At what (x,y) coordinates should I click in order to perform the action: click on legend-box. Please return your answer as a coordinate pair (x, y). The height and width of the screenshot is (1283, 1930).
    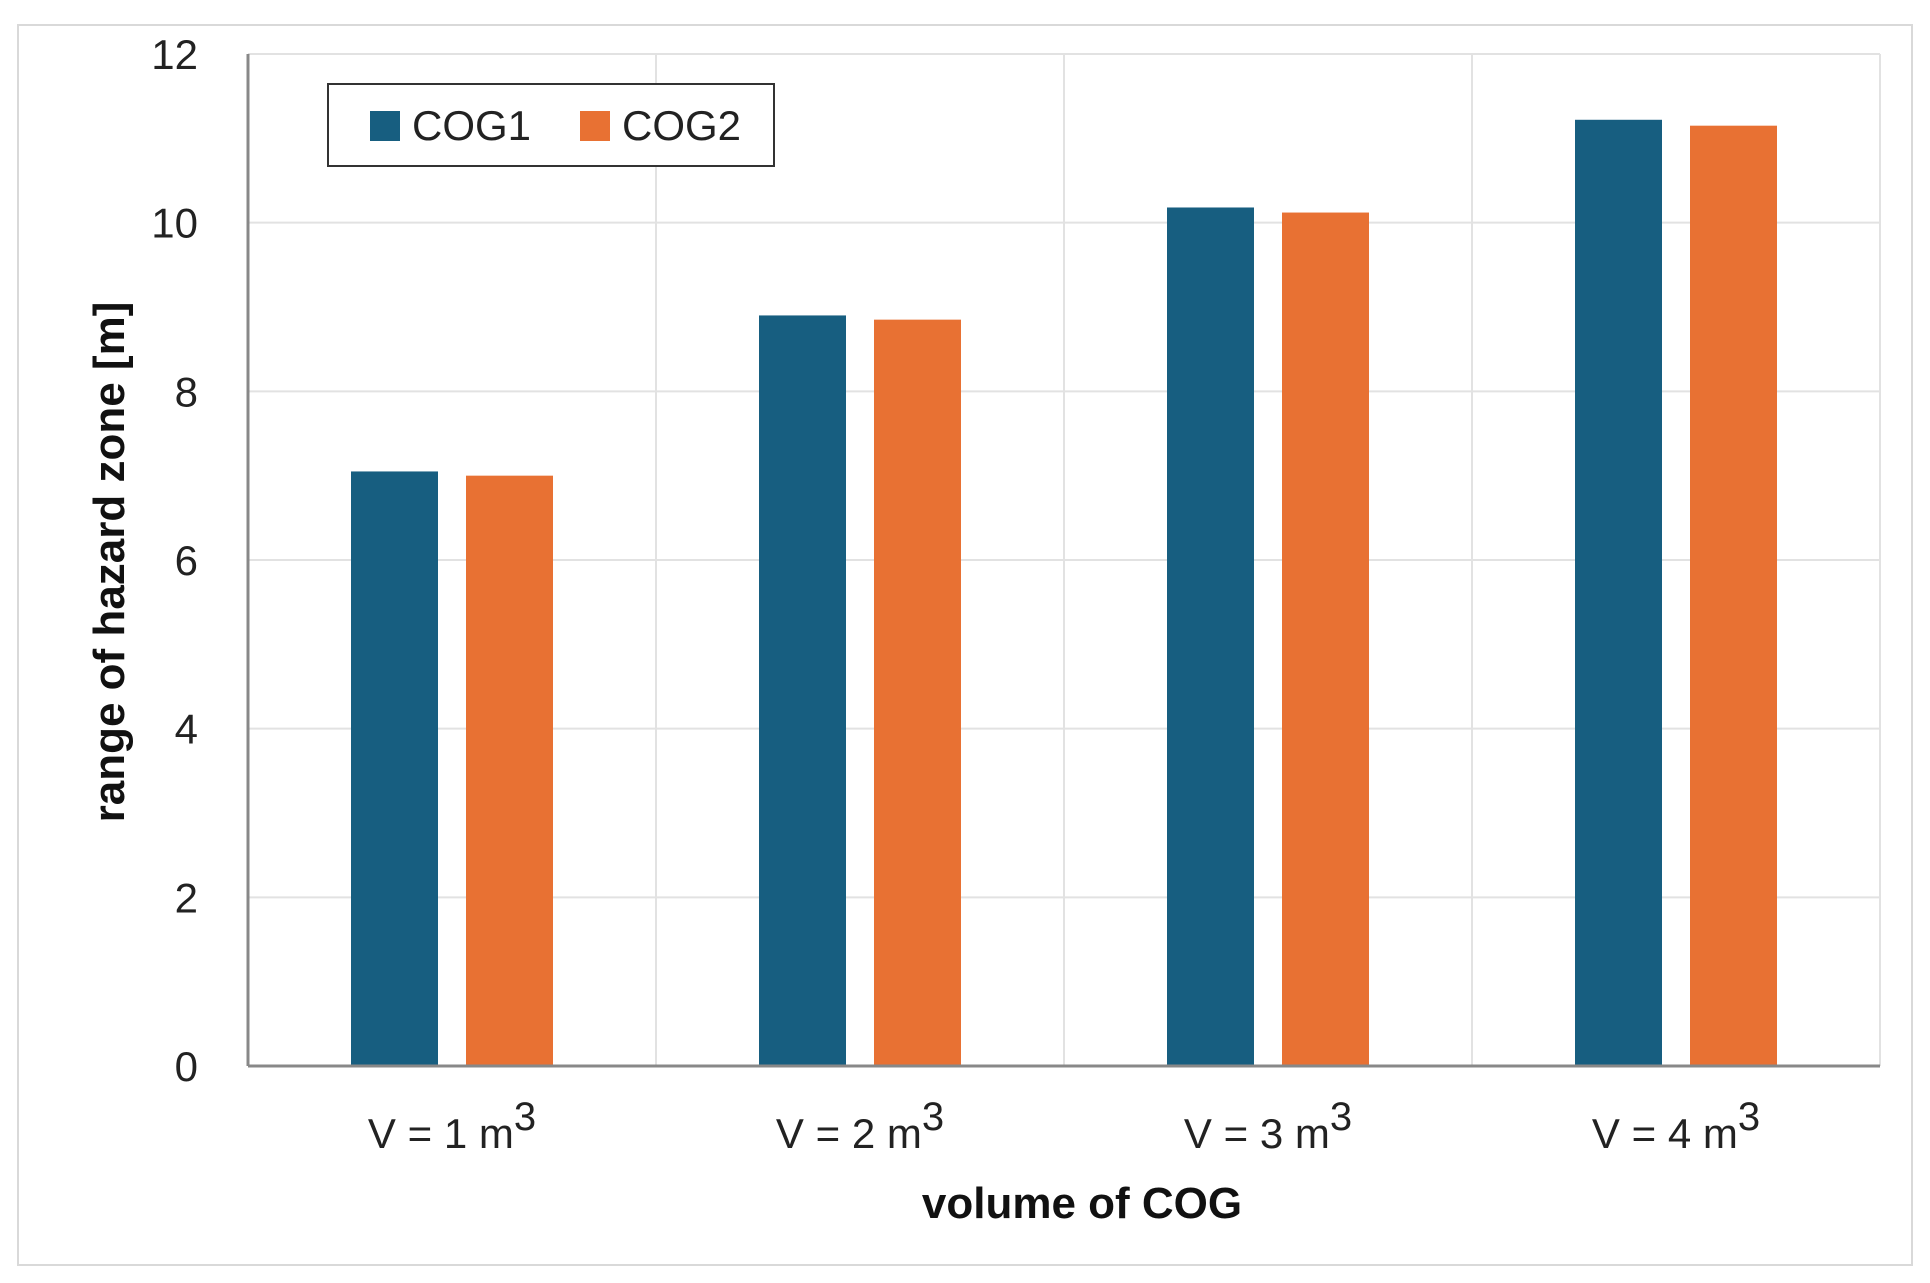
    Looking at the image, I should click on (551, 125).